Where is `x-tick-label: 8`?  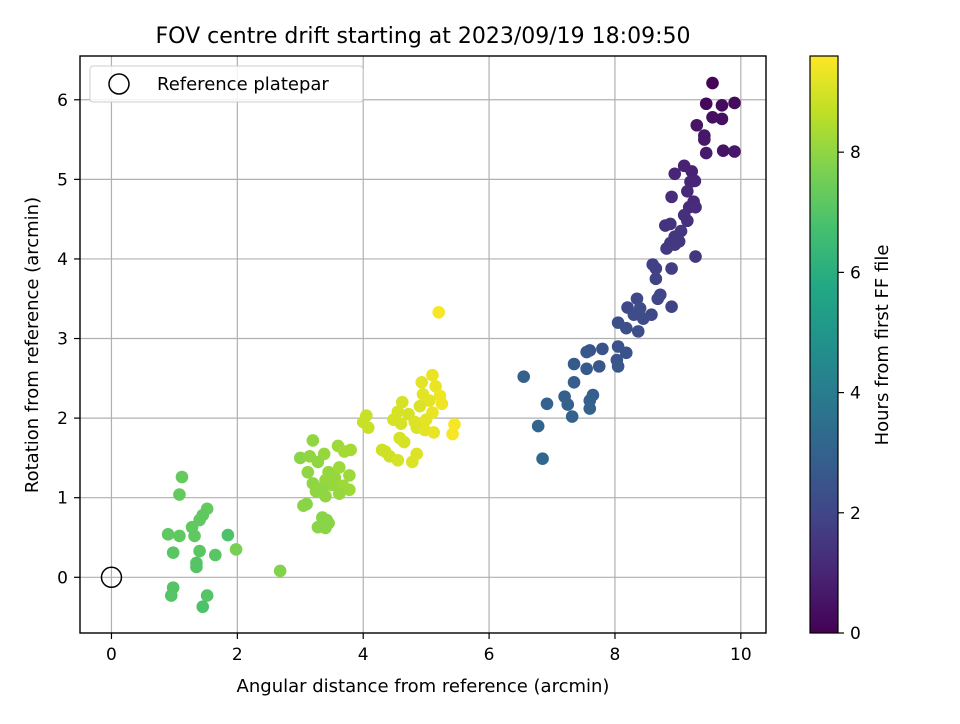
x-tick-label: 8 is located at coordinates (615, 655).